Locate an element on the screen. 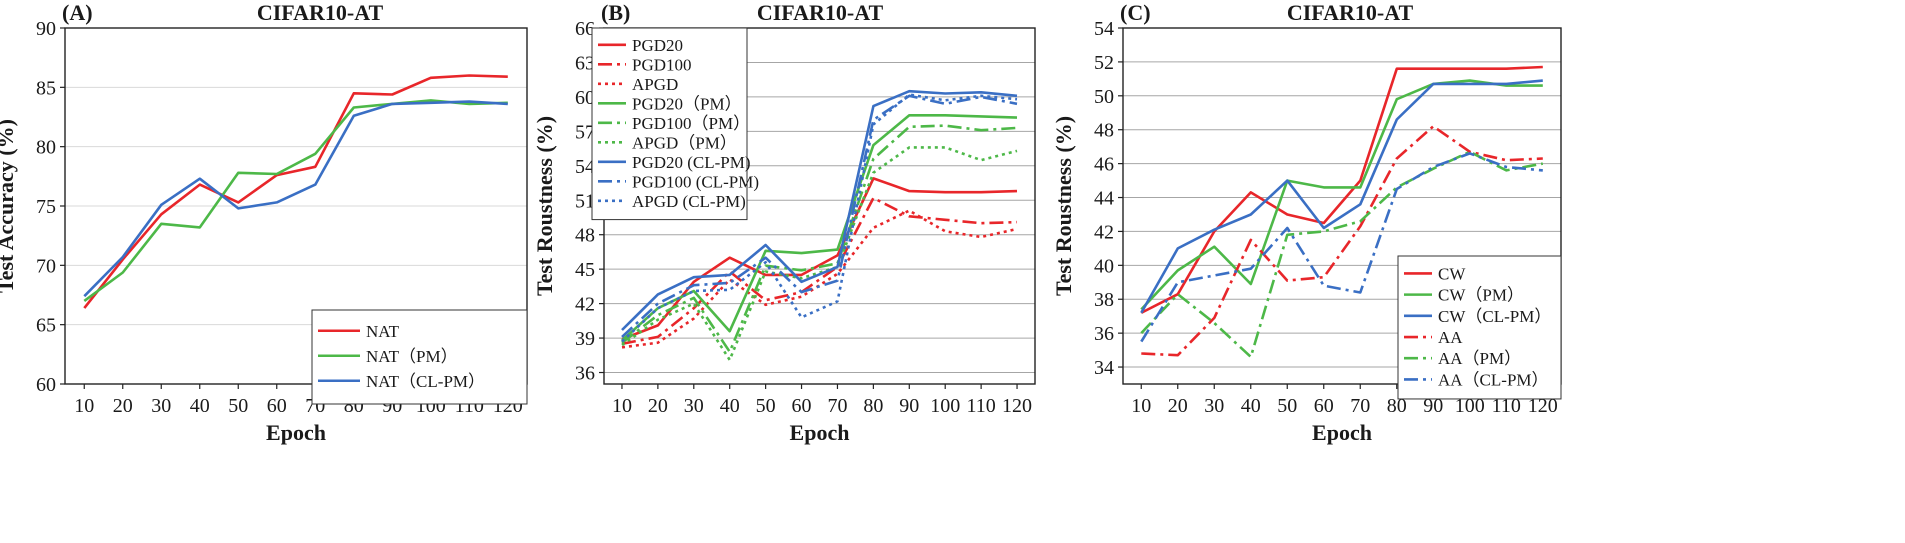 The height and width of the screenshot is (543, 1905). legend-label-7: PGD20 (CL-PM) is located at coordinates (691, 162).